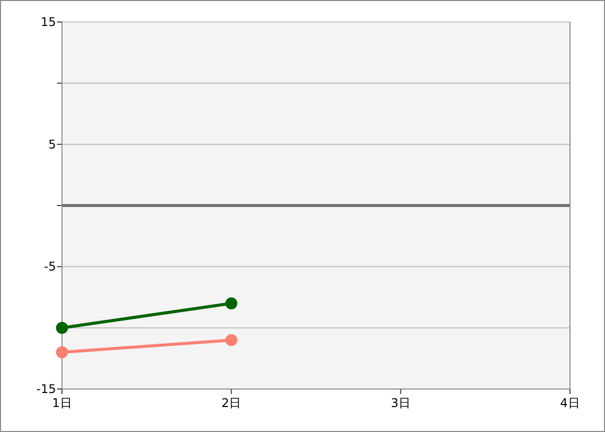 The width and height of the screenshot is (605, 432). What do you see at coordinates (62, 403) in the screenshot?
I see `x-tick-label: 1日` at bounding box center [62, 403].